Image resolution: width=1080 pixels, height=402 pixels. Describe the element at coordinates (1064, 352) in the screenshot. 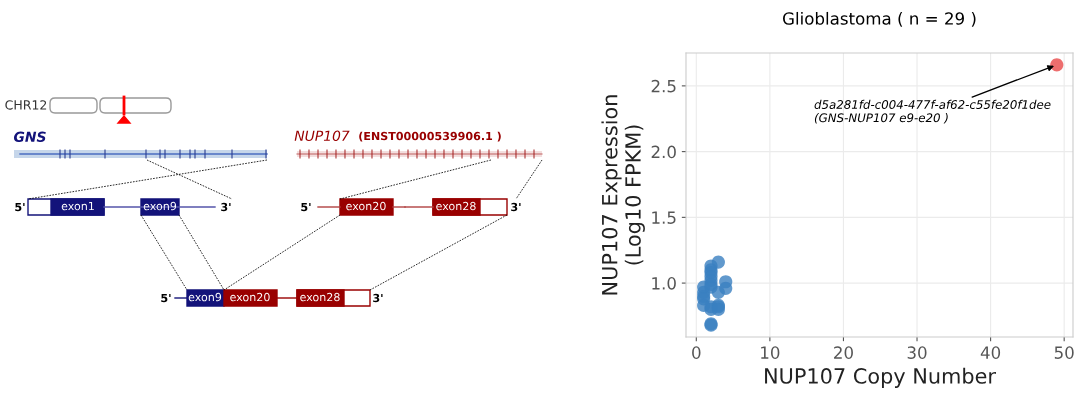

I see `x-tick-label: 50` at that location.